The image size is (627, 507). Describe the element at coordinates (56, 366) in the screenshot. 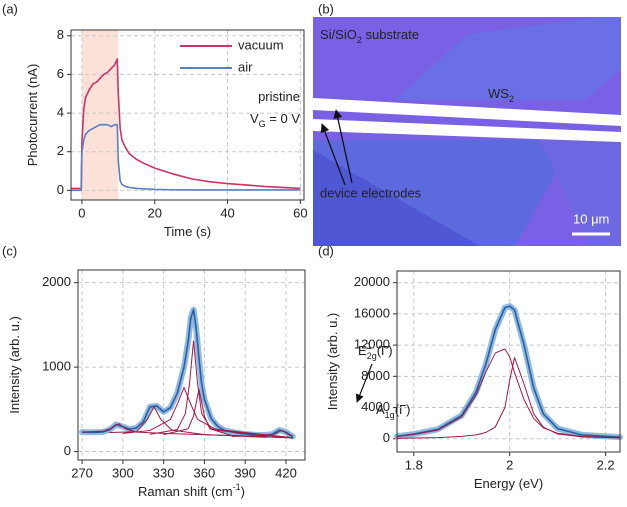

I see `y-tick-label: 1000` at that location.